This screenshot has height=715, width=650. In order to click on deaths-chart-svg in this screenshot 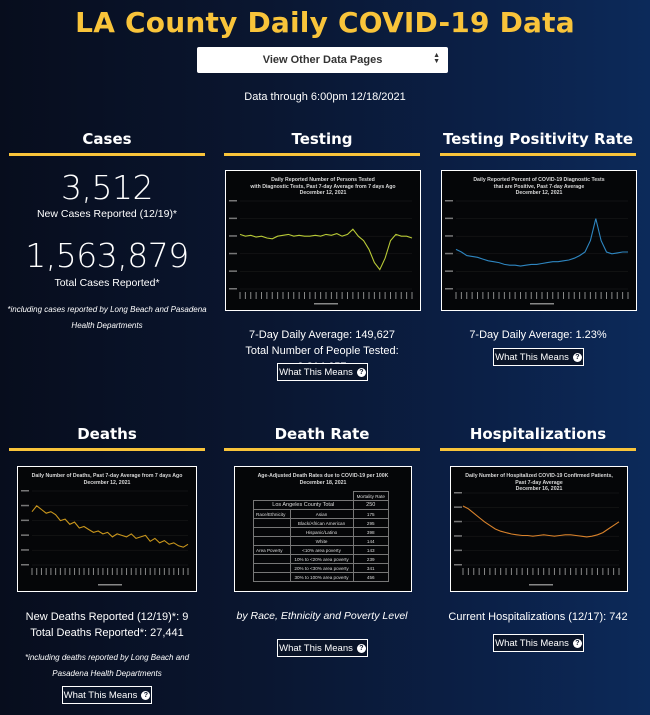, I will do `click(105, 538)`.